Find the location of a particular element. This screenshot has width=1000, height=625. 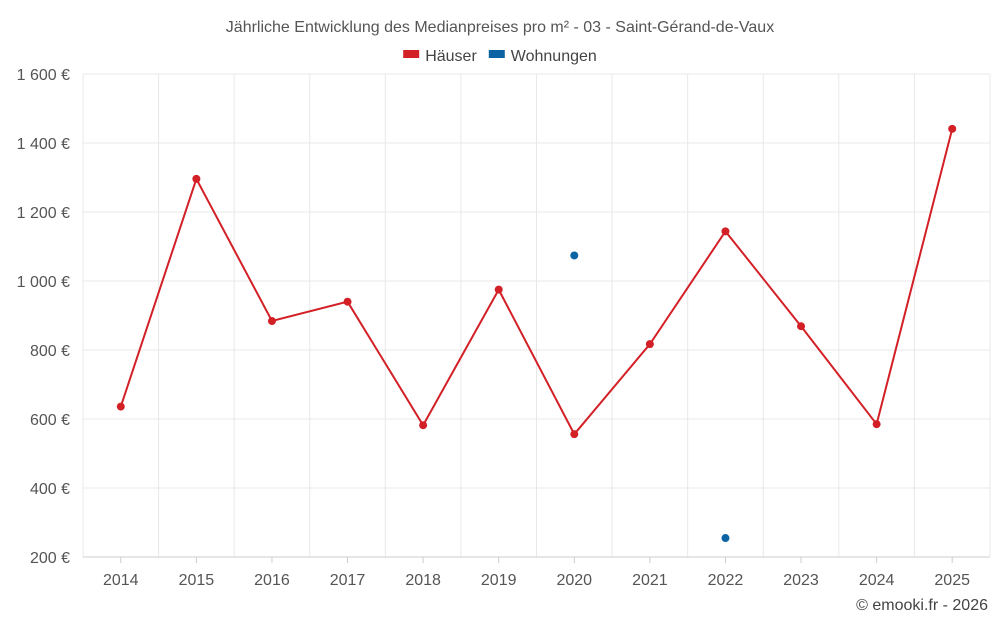

y-tick-label: 800 € is located at coordinates (50, 351).